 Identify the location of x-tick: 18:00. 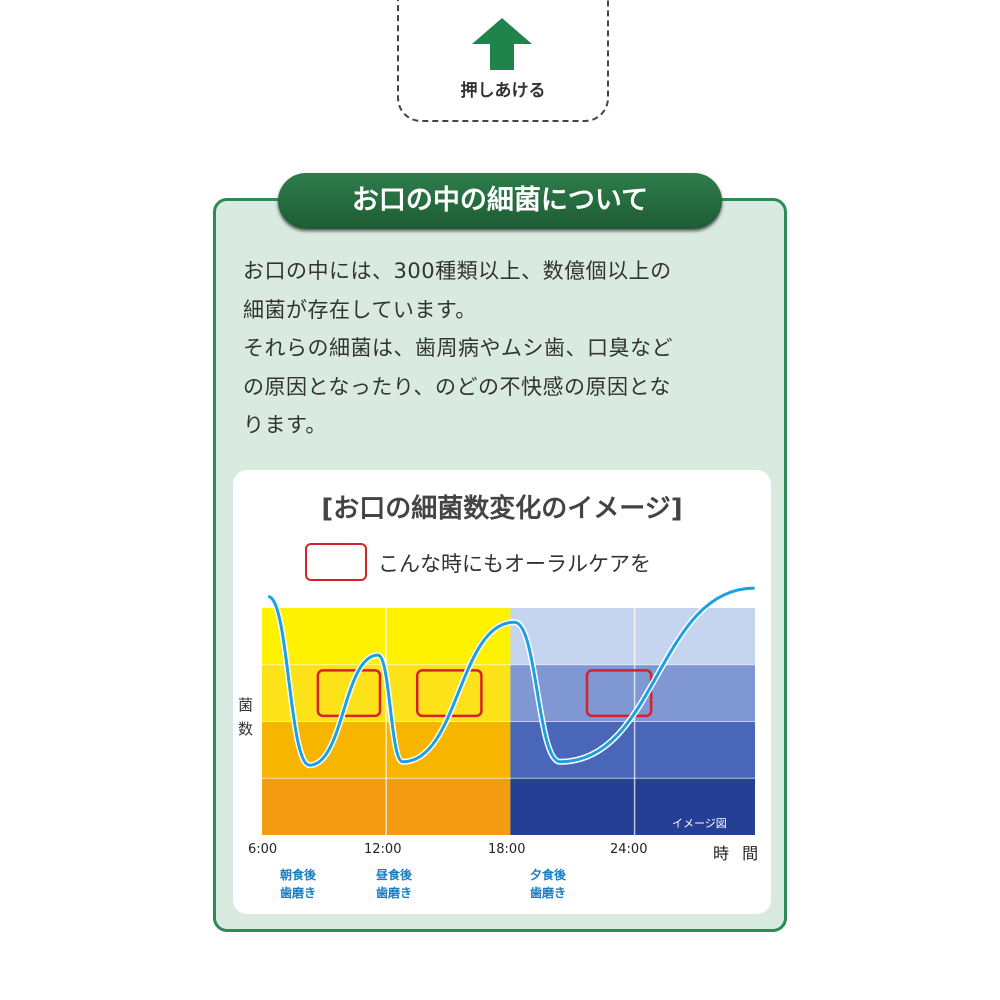
(507, 849).